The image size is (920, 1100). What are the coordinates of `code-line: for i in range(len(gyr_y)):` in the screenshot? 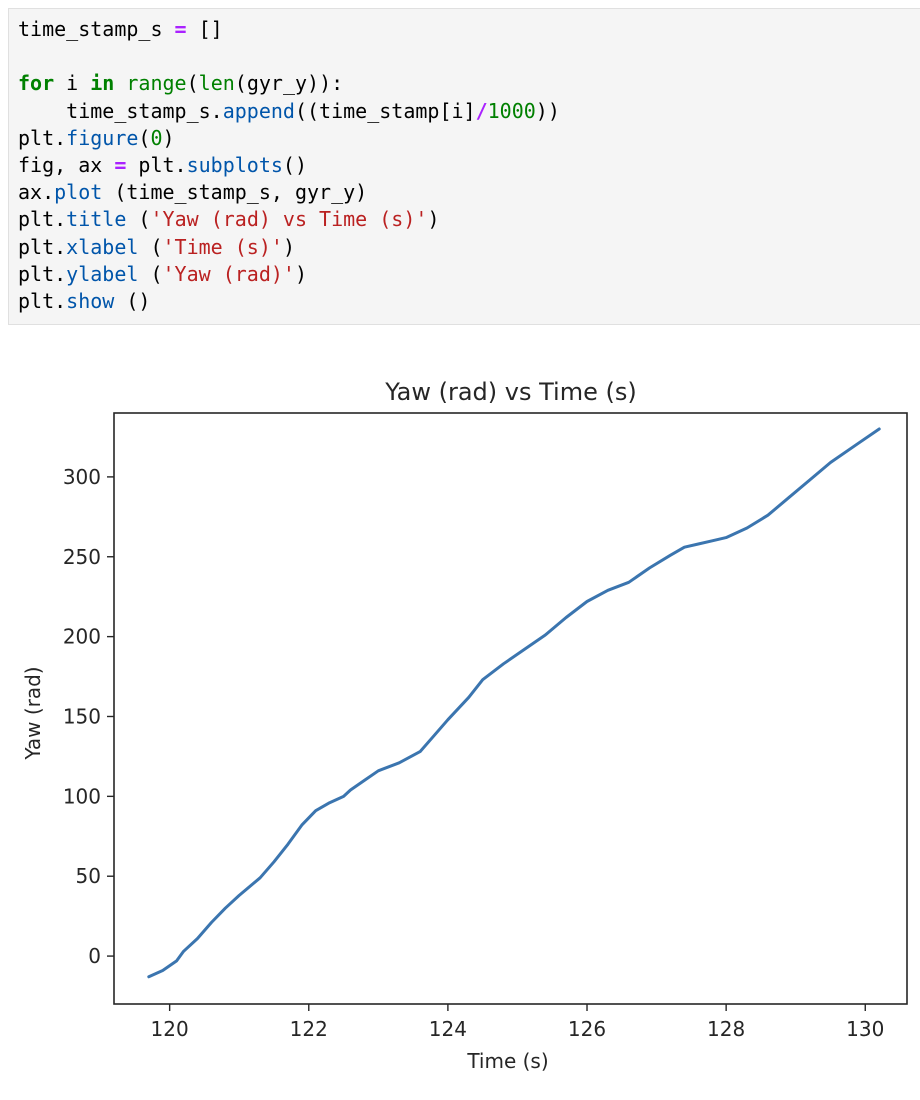 It's located at (289, 83).